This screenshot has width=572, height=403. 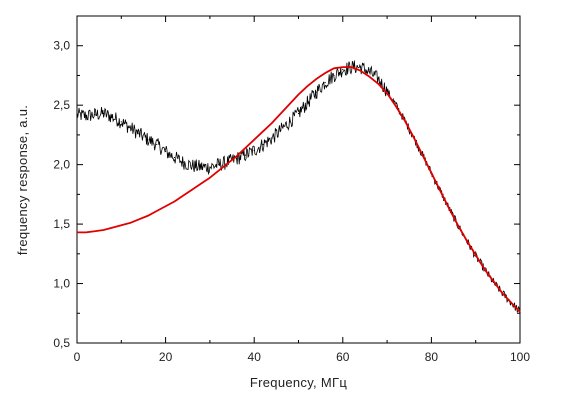 What do you see at coordinates (255, 357) in the screenshot?
I see `x-tick-label: 40` at bounding box center [255, 357].